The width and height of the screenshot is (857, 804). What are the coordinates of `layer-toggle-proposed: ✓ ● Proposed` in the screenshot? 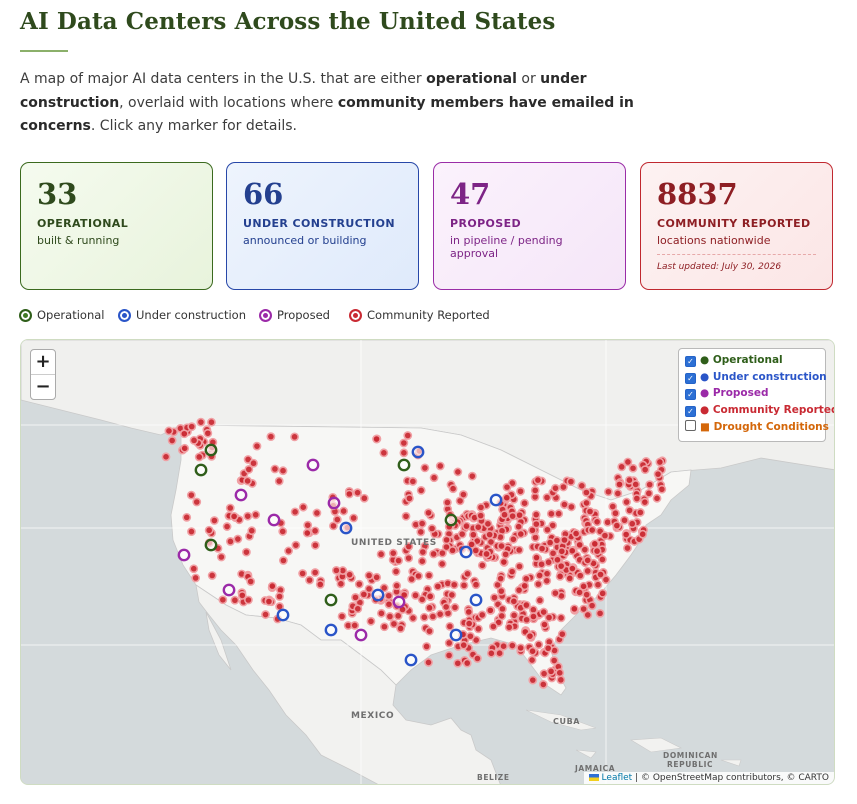 It's located at (752, 395).